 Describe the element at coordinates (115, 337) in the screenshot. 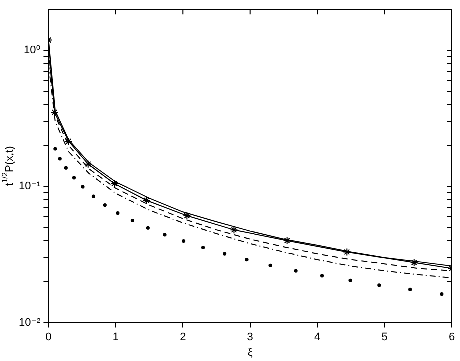

I see `x-tick-label: 1` at that location.